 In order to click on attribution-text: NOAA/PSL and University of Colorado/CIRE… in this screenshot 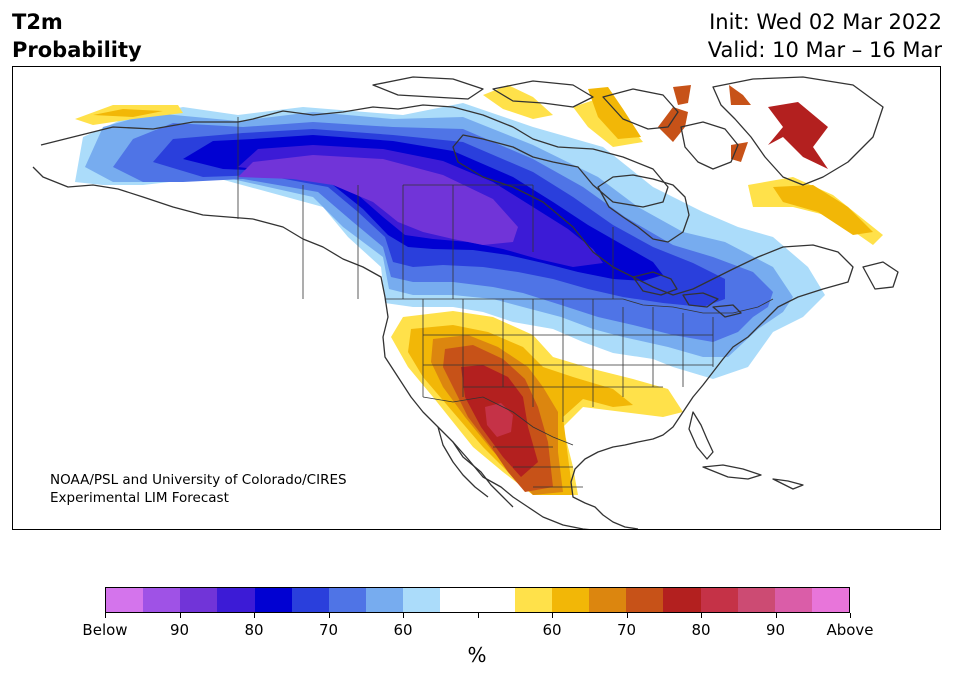, I will do `click(198, 489)`.